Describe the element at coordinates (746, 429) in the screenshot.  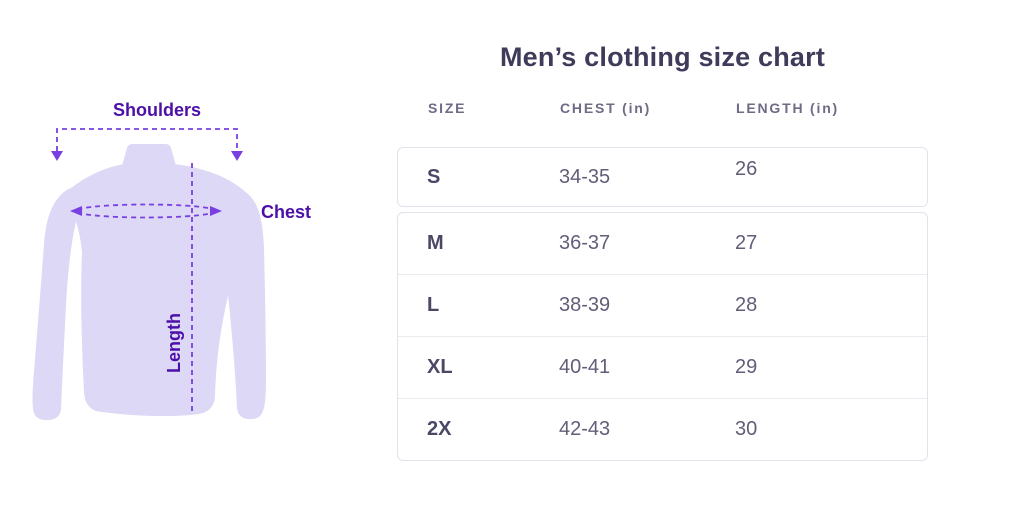
I see `length-cell: 30` at that location.